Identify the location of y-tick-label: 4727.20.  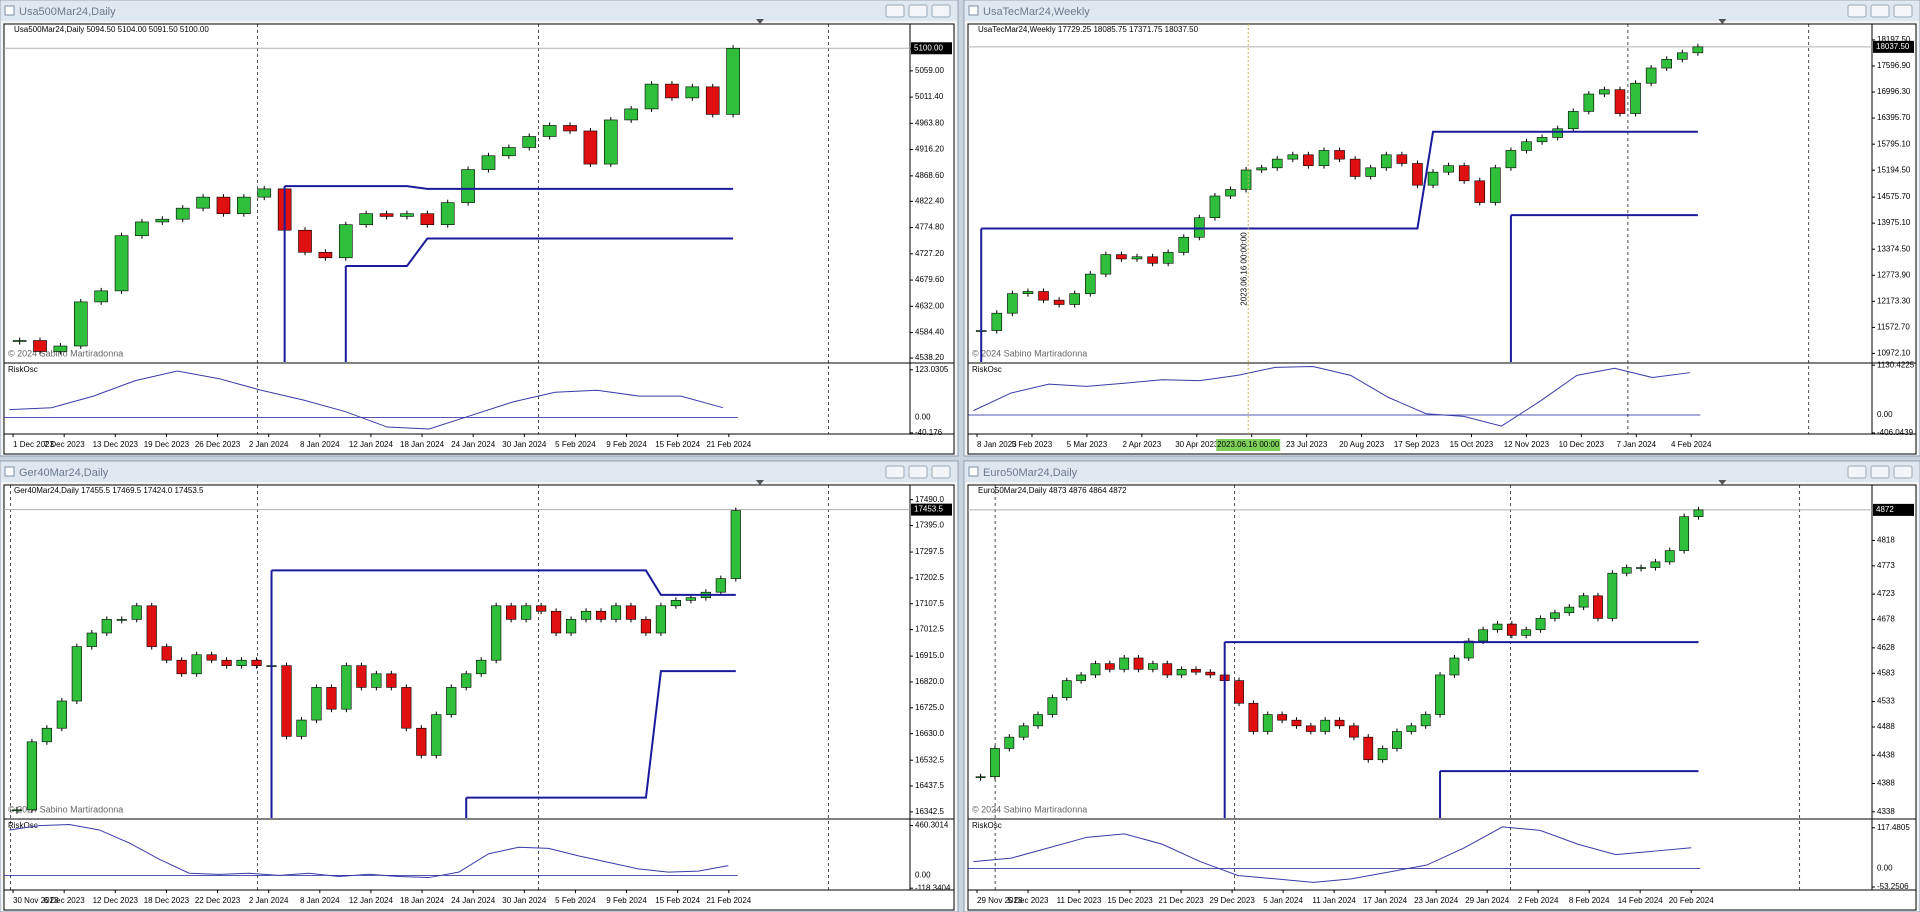
(929, 253).